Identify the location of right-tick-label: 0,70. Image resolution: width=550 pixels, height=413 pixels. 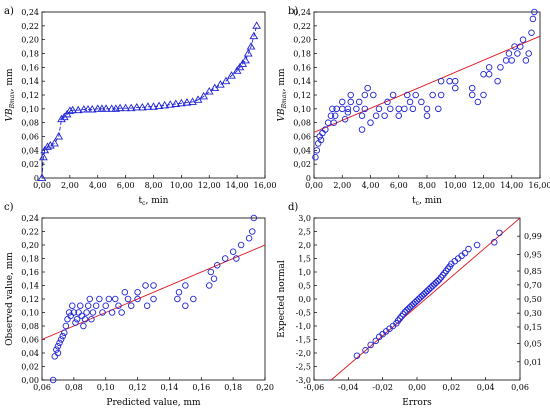
(533, 285).